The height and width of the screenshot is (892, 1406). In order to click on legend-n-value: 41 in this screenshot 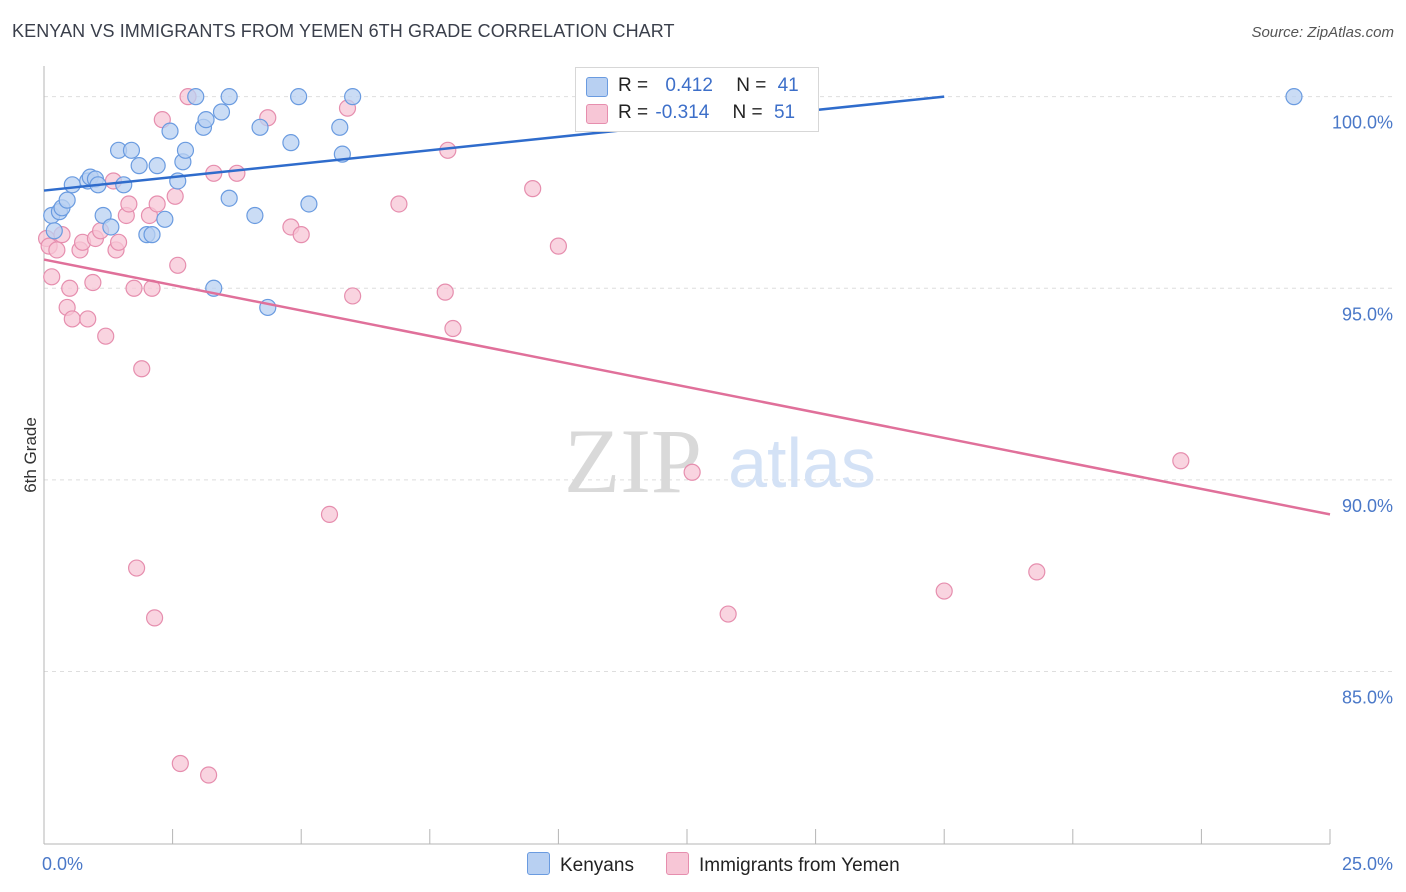, I will do `click(788, 85)`.